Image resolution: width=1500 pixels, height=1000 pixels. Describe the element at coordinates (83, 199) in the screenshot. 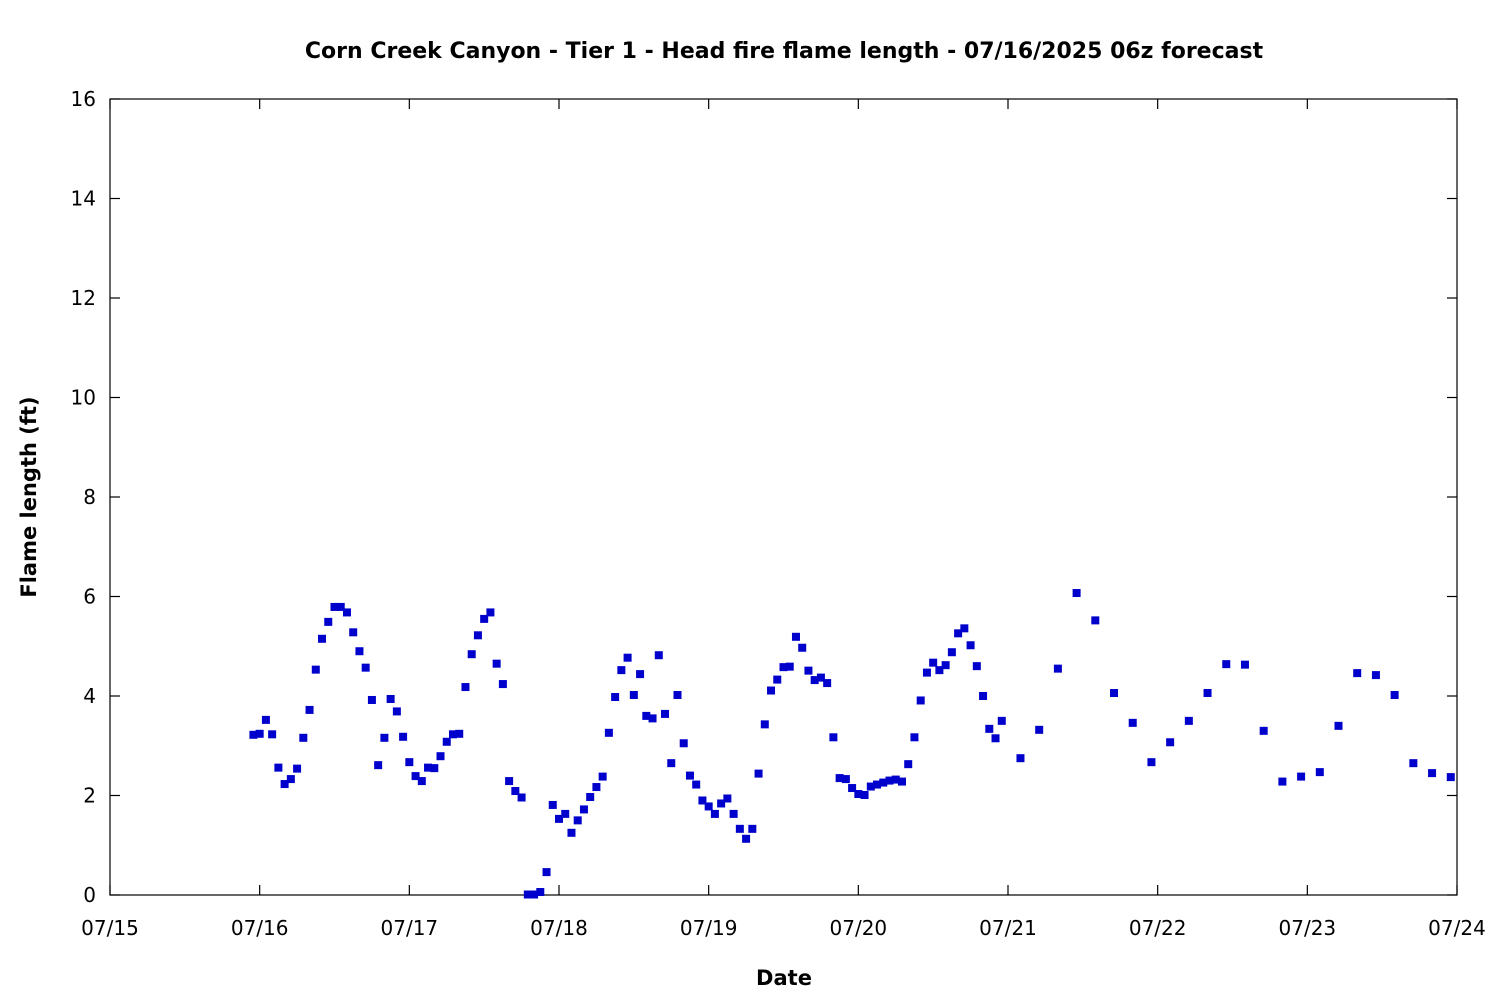

I see `y-tick-label: 14` at that location.